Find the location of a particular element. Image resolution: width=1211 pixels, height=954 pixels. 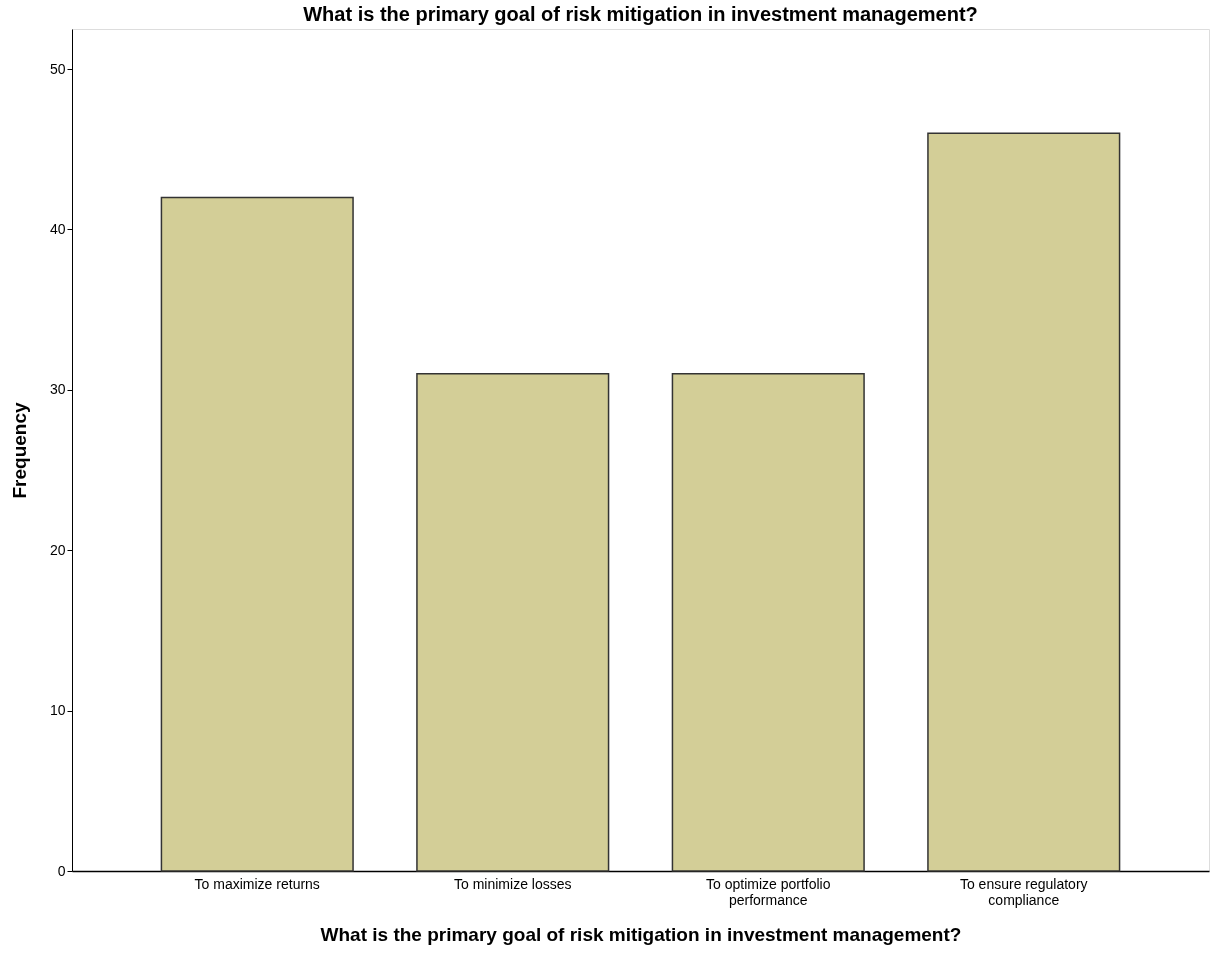

x-axis-title: What is the primary goal of risk mitigation in investment management? is located at coordinates (641, 934).